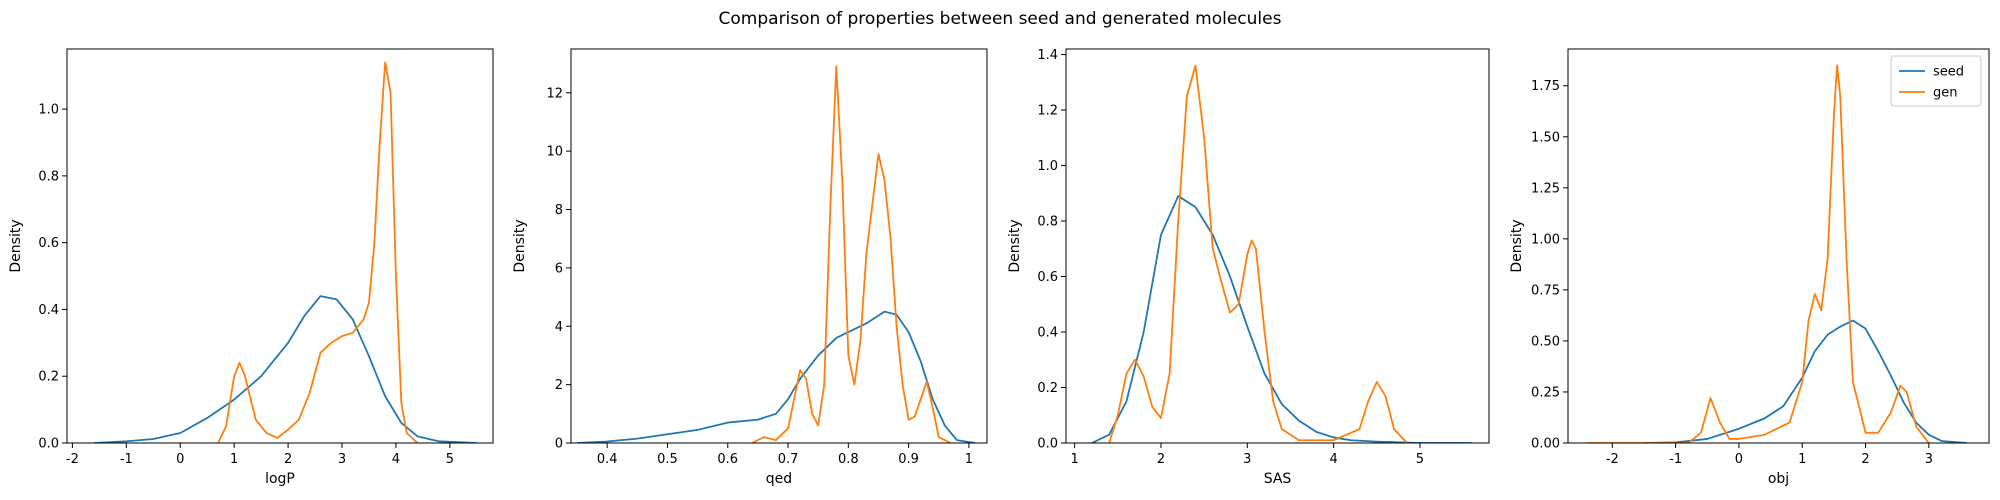 The width and height of the screenshot is (2000, 500). What do you see at coordinates (1945, 93) in the screenshot?
I see `legend-label-gen: gen` at bounding box center [1945, 93].